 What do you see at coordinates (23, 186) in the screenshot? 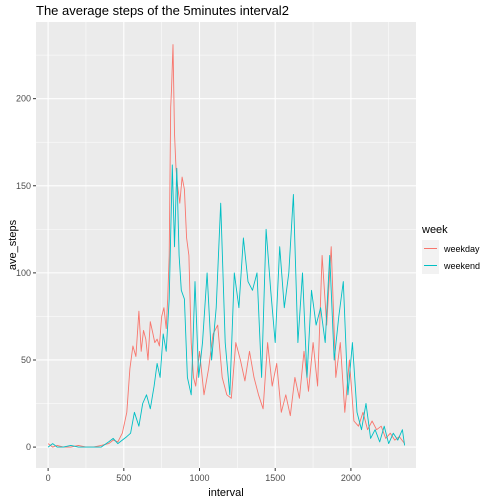
I see `y-tick-label: 150` at bounding box center [23, 186].